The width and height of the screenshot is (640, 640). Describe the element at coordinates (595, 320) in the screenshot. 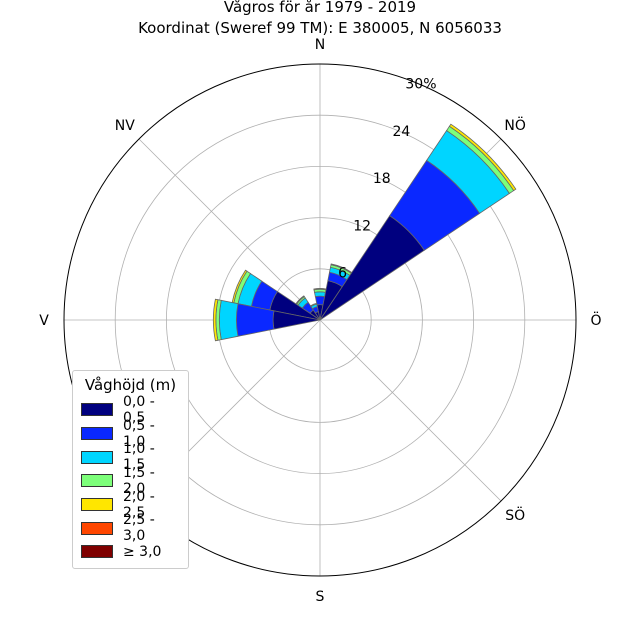

I see `direction-label: Ö` at that location.